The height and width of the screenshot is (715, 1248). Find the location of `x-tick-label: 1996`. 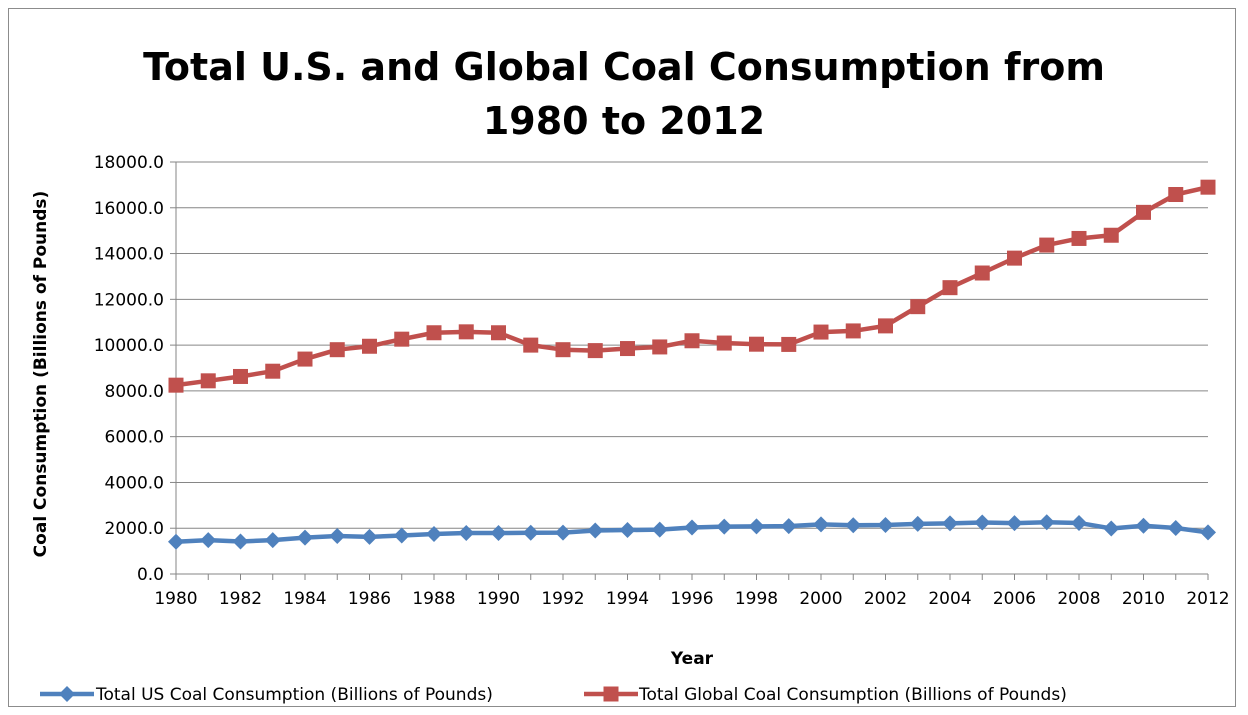

x-tick-label: 1996 is located at coordinates (691, 599).